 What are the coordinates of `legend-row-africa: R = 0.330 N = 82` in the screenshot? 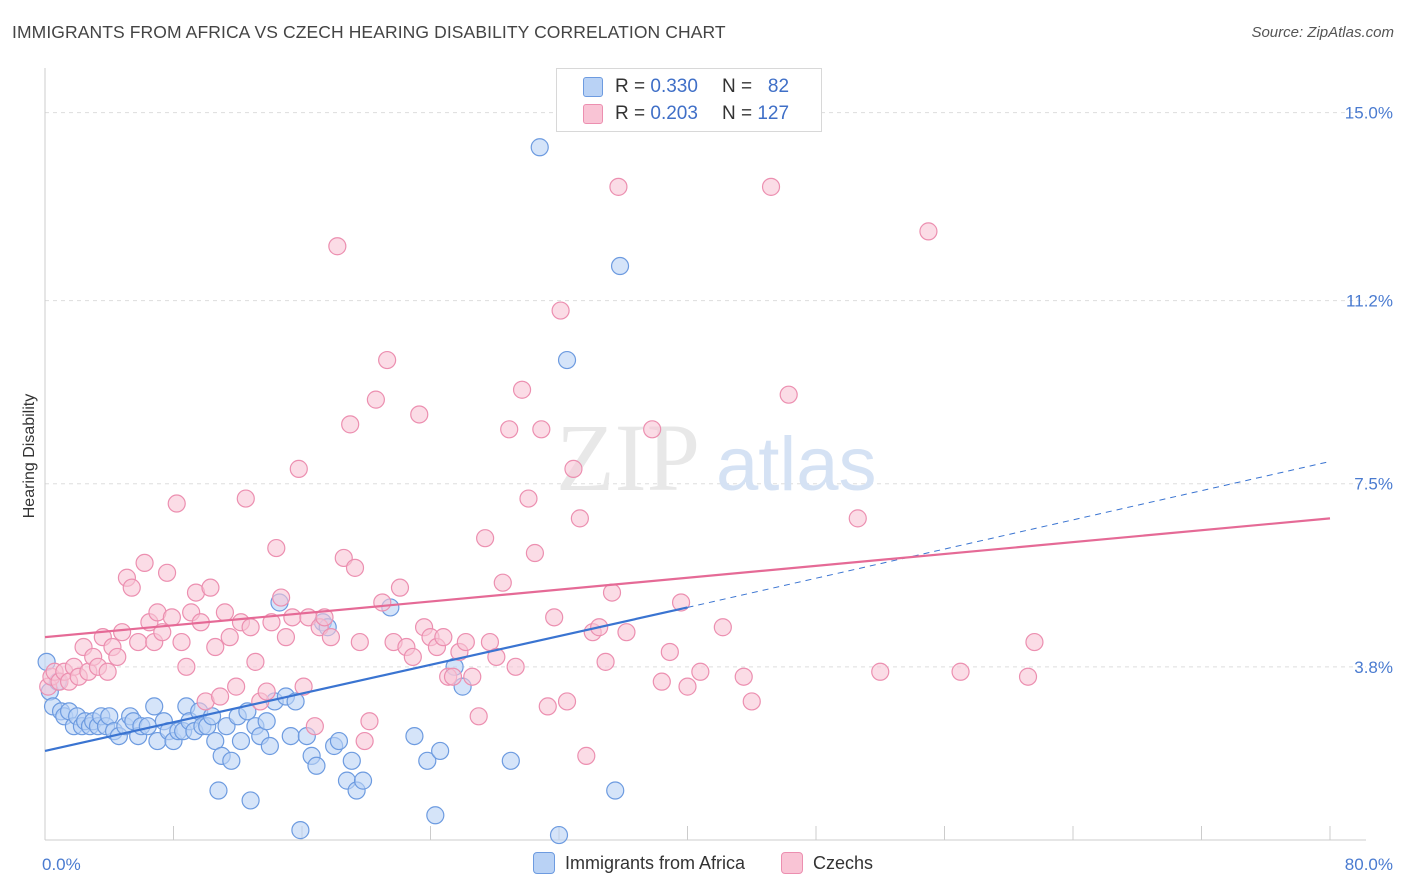 It's located at (686, 87).